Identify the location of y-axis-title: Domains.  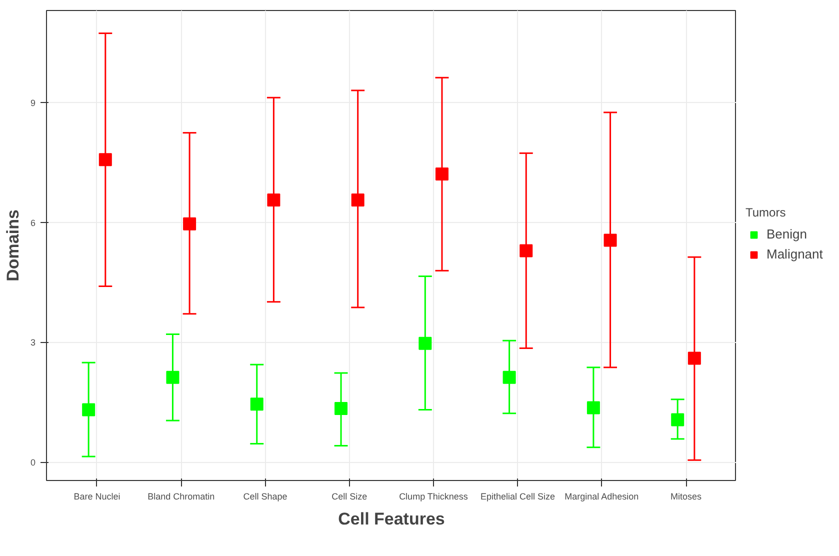
(12, 246).